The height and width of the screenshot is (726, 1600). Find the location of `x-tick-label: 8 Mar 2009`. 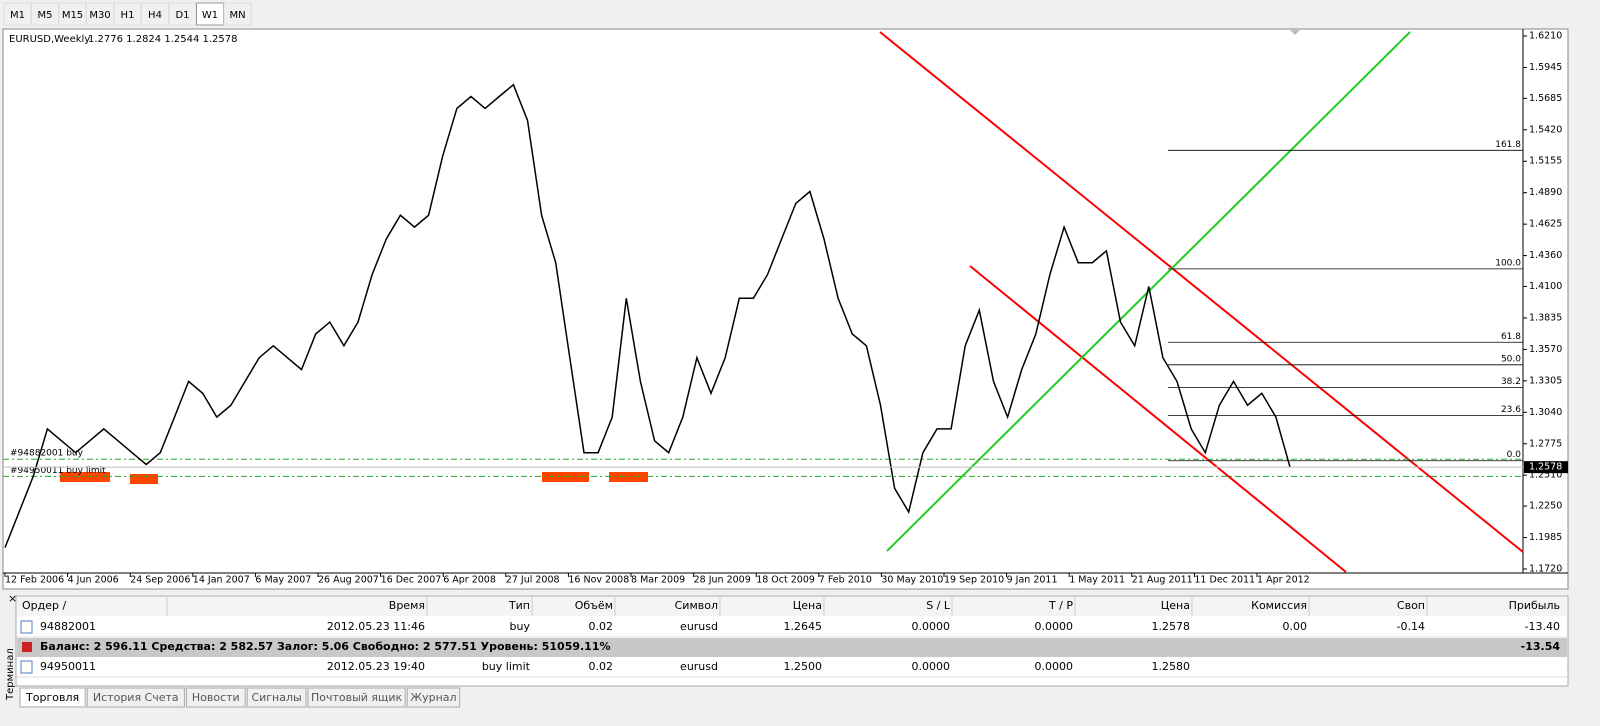

x-tick-label: 8 Mar 2009 is located at coordinates (658, 580).